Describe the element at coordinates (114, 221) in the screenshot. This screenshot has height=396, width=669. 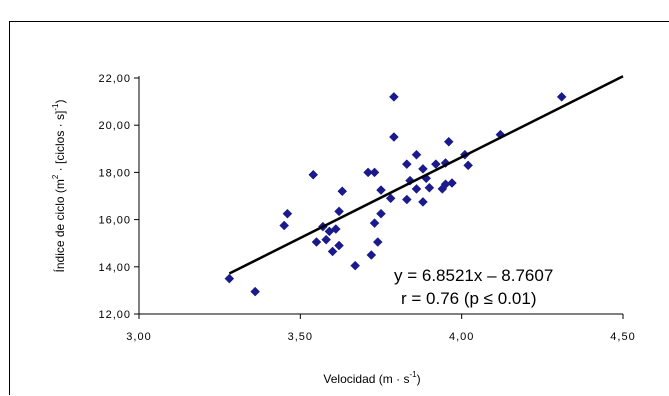
I see `y-tick-label: 16,00` at that location.